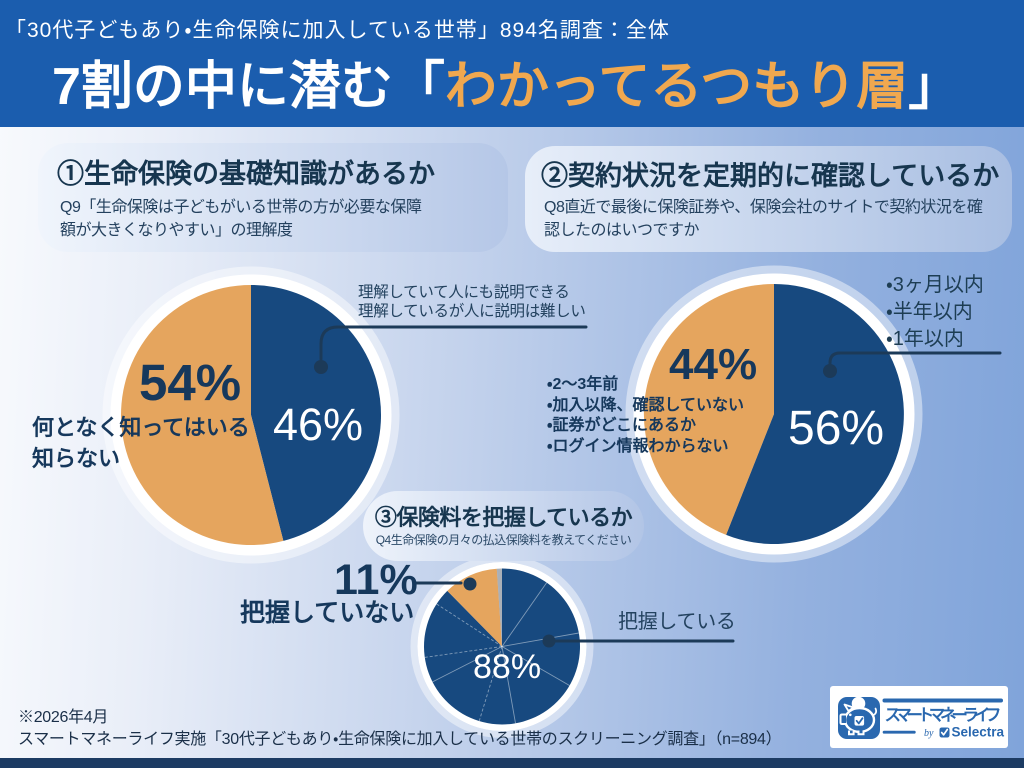 Image resolution: width=1024 pixels, height=768 pixels. What do you see at coordinates (929, 733) in the screenshot?
I see `svg-text: by` at bounding box center [929, 733].